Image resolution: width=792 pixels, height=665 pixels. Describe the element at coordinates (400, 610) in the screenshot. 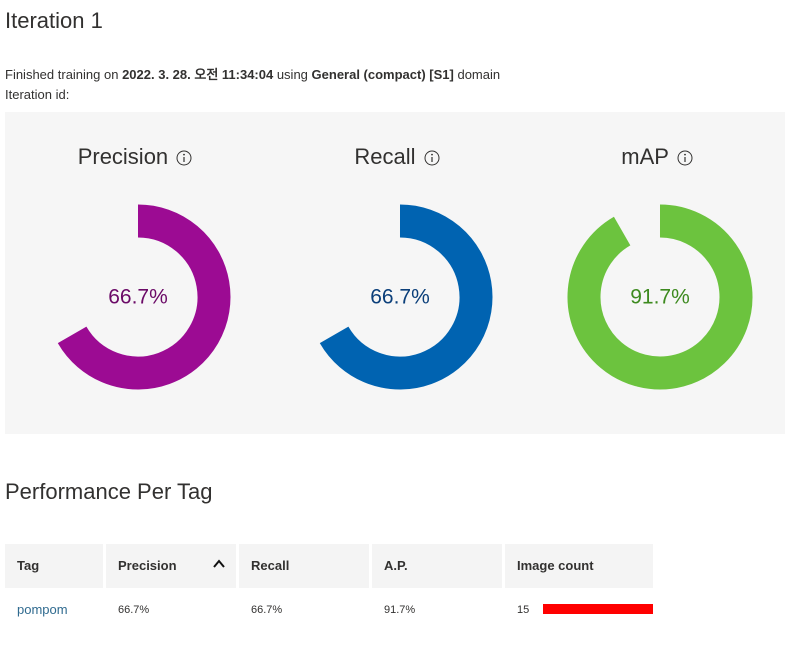

I see `cell-ap: 91.7%` at that location.